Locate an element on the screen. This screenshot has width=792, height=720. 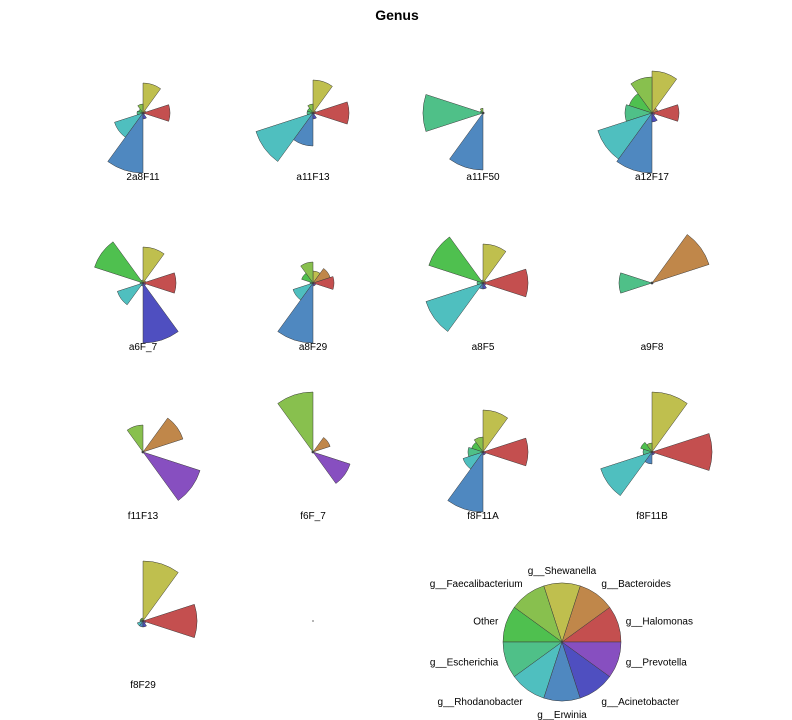
key-label: g__Bacteroides is located at coordinates (636, 584).